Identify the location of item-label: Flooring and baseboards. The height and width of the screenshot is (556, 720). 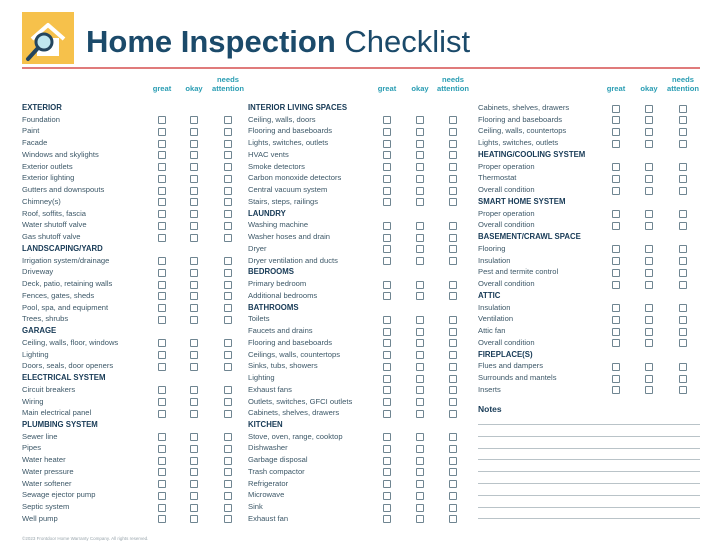
(290, 342).